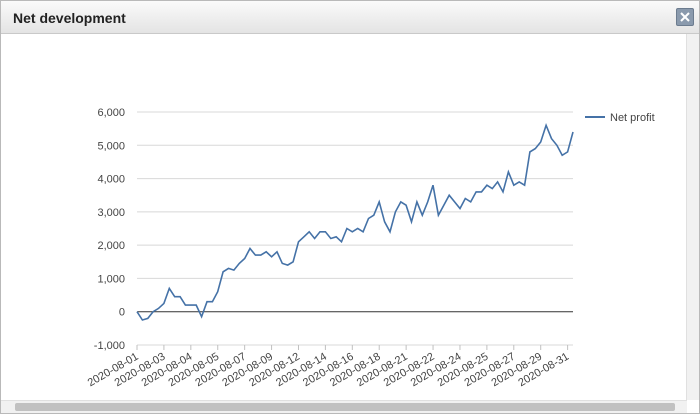  What do you see at coordinates (111, 146) in the screenshot?
I see `y-tick-label: 5,000` at bounding box center [111, 146].